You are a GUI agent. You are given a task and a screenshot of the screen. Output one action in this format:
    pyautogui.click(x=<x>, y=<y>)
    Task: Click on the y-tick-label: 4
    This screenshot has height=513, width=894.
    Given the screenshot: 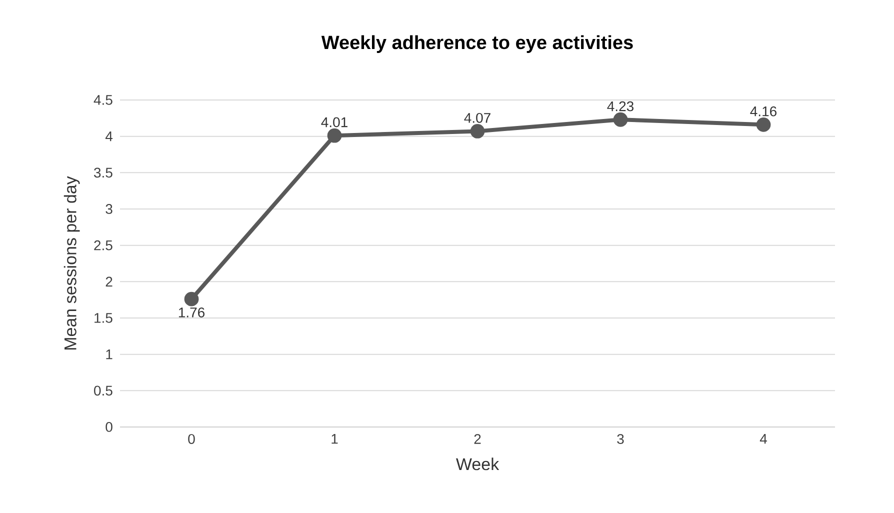 What is the action you would take?
    pyautogui.click(x=109, y=137)
    